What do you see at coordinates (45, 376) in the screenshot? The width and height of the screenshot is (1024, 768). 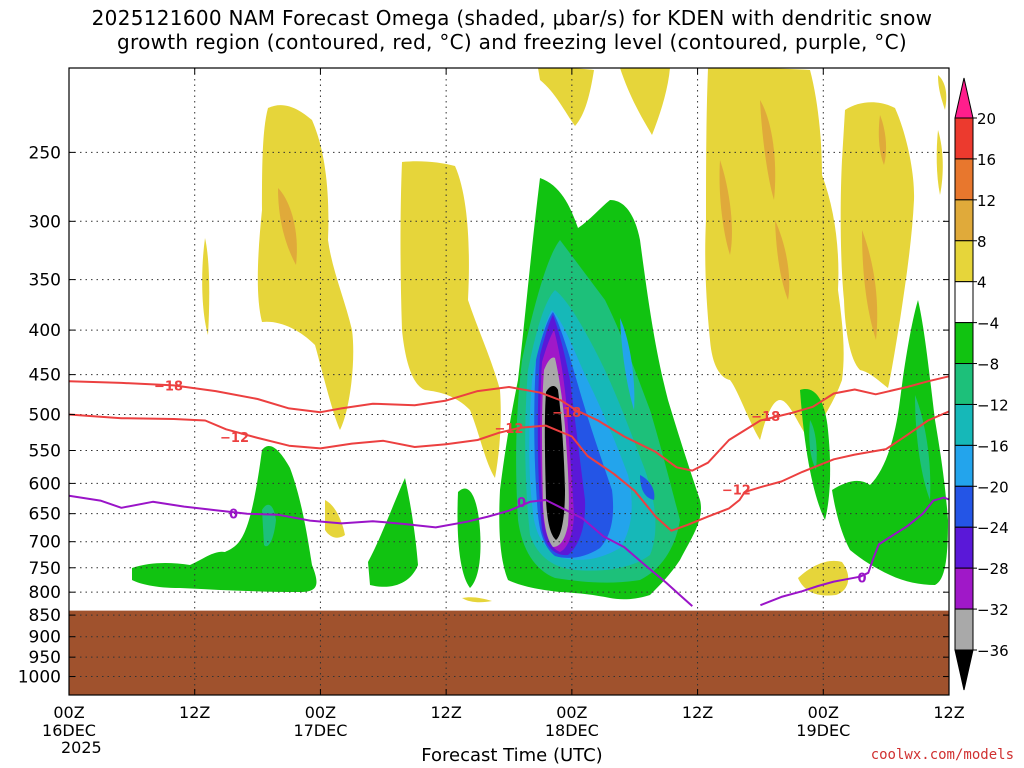 I see `y-tick-label: 450` at bounding box center [45, 376].